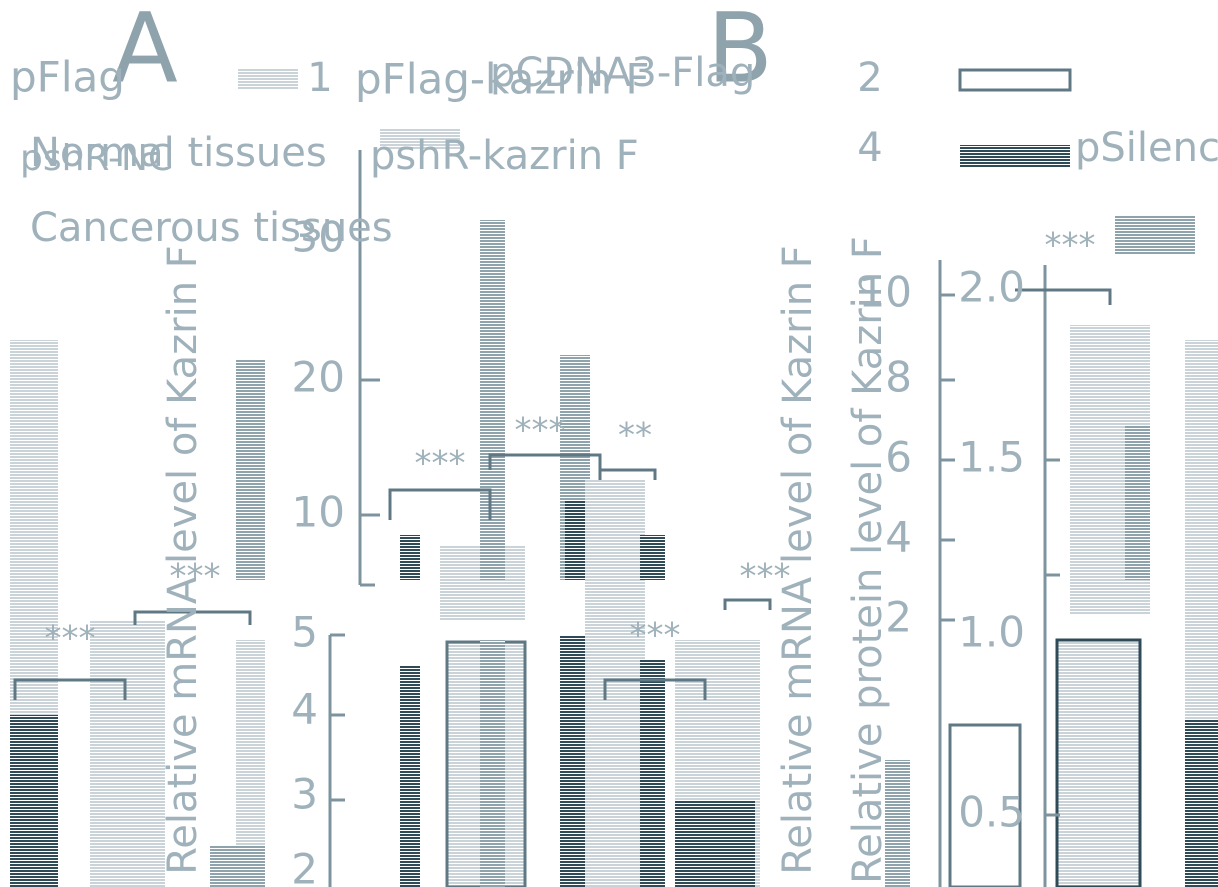 Image resolution: width=1218 pixels, height=887 pixels. What do you see at coordinates (991, 457) in the screenshot?
I see `tick-label: 1.5` at bounding box center [991, 457].